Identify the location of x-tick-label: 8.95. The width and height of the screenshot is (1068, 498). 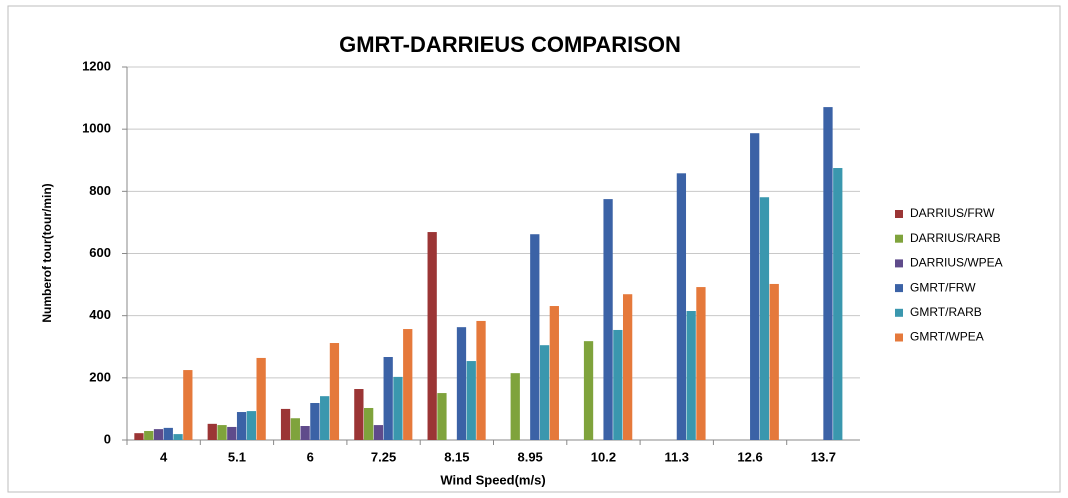
(529, 456).